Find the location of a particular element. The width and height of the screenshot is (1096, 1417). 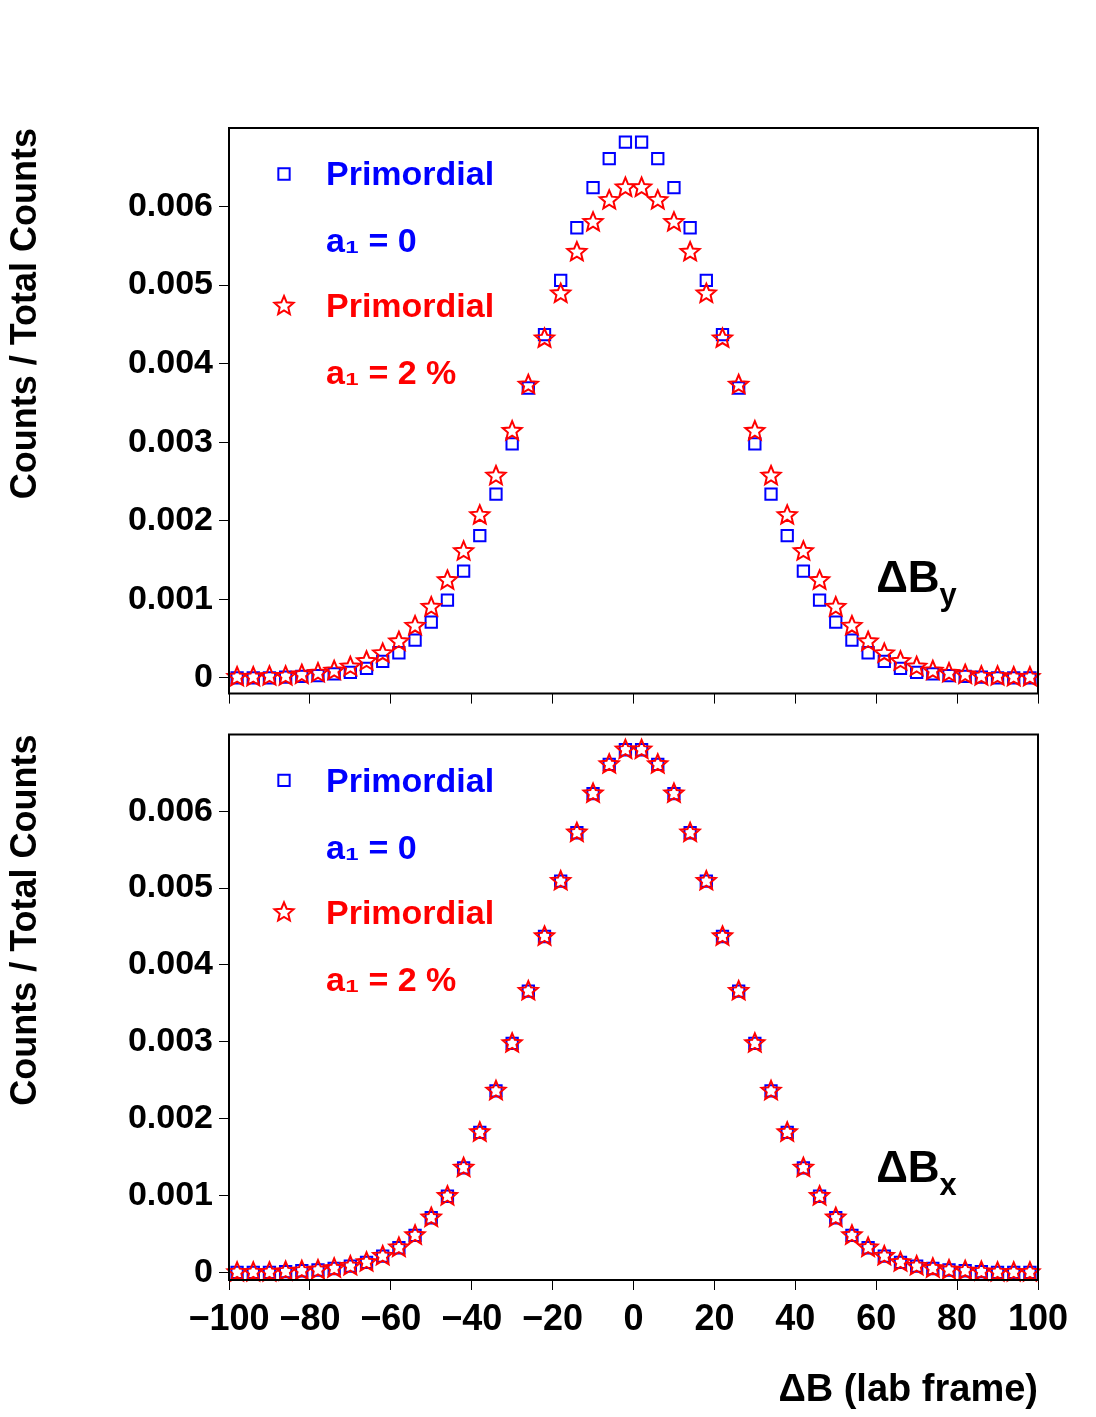

y-tick-label: 0.003 is located at coordinates (170, 1039).